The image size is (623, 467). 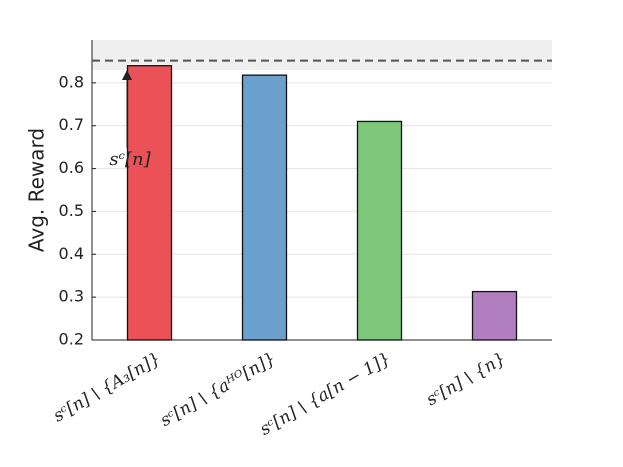 I want to click on annotation-arrowhead, so click(x=127, y=75).